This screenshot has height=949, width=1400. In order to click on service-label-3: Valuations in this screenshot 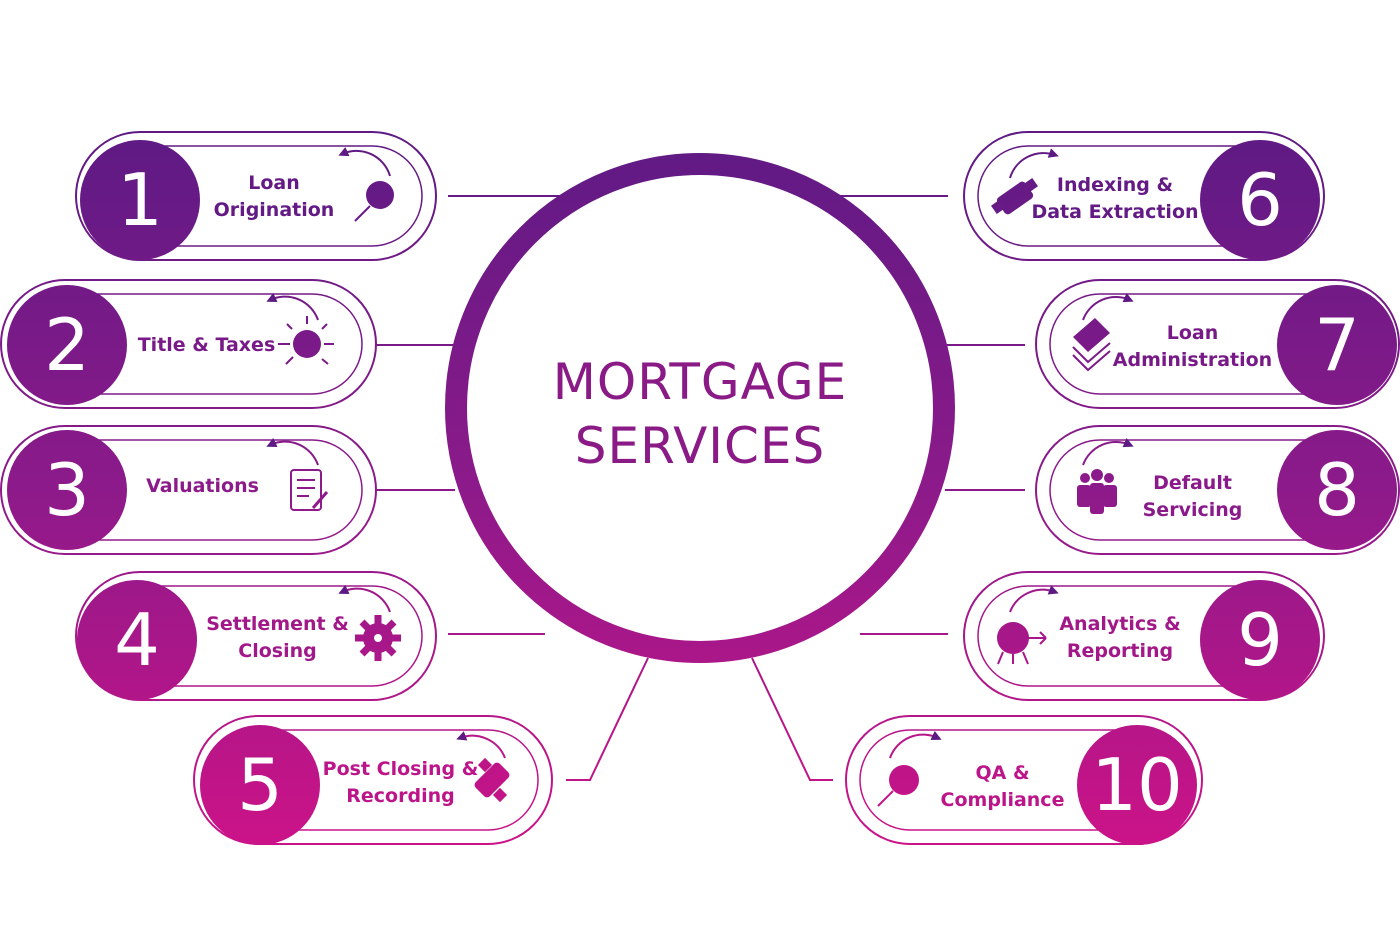, I will do `click(202, 486)`.